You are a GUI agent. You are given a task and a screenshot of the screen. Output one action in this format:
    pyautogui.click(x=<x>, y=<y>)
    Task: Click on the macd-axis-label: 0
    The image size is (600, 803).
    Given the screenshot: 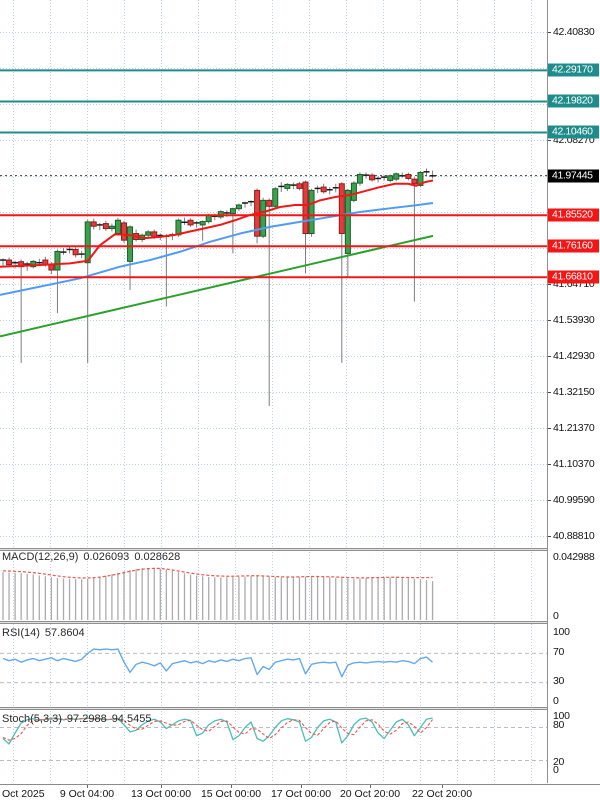 What is the action you would take?
    pyautogui.click(x=556, y=616)
    